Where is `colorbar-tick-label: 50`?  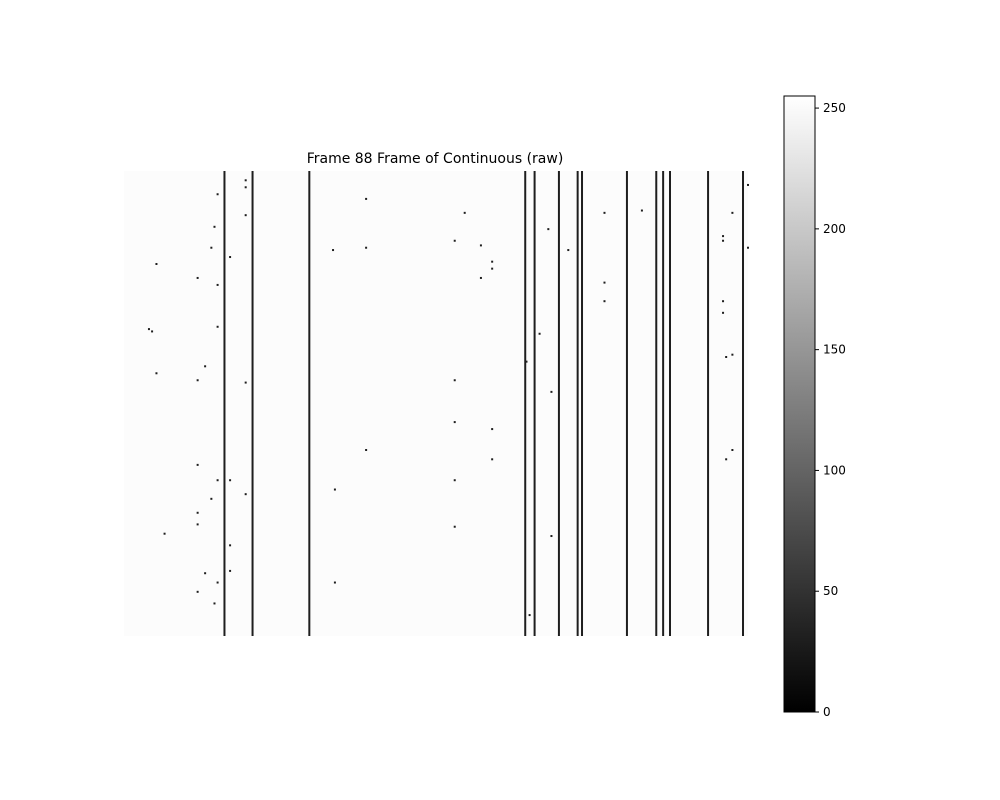 colorbar-tick-label: 50 is located at coordinates (830, 591).